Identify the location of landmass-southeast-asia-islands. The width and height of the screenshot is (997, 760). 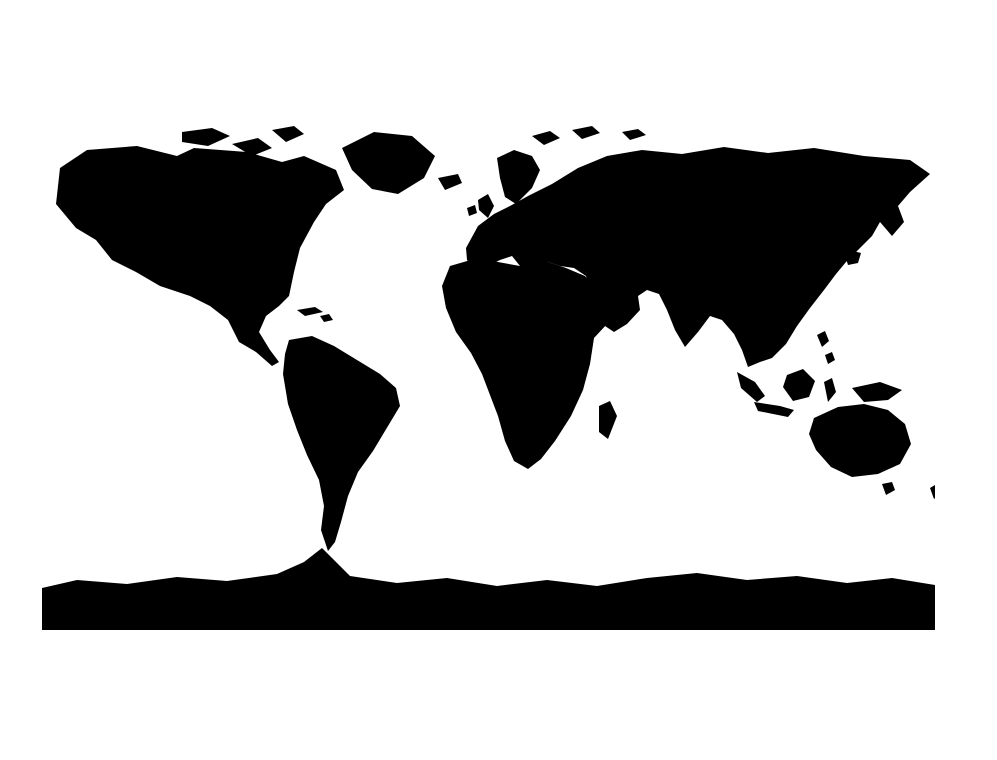
(819, 374).